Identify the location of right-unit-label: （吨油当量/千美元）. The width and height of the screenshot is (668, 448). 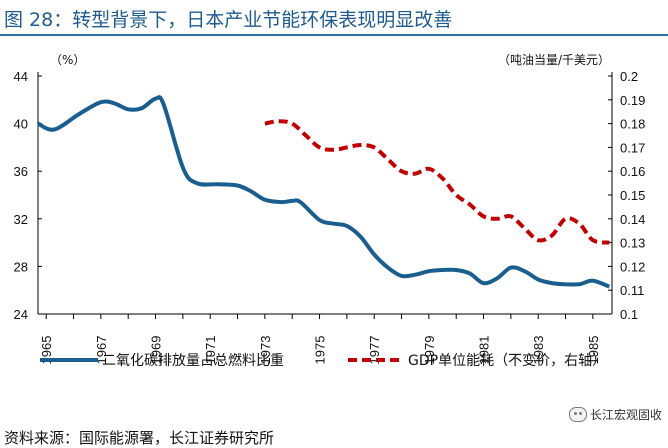
(554, 60).